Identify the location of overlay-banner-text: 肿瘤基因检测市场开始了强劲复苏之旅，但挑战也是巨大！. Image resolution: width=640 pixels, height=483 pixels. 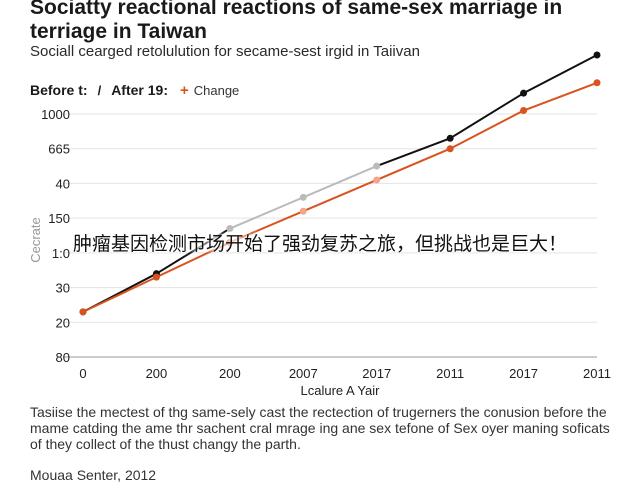
(319, 244).